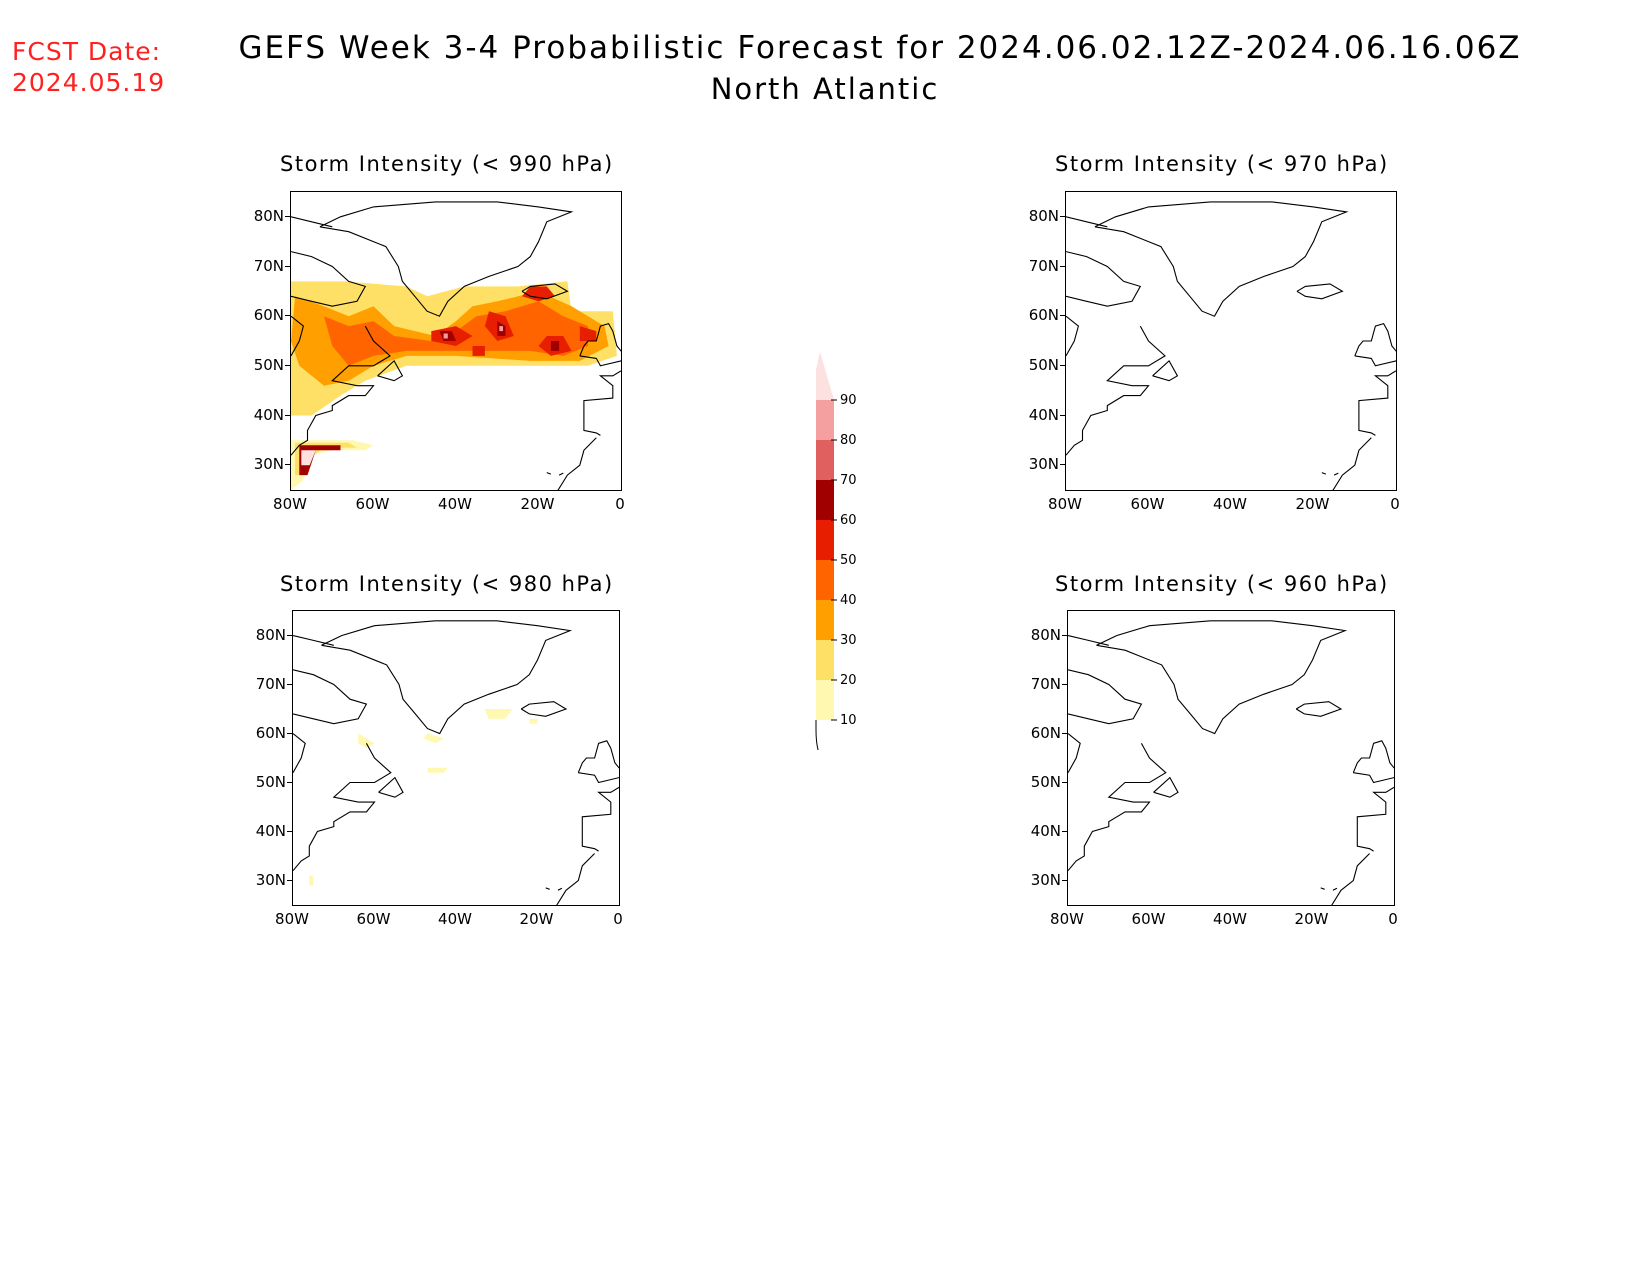 The width and height of the screenshot is (1650, 1275). Describe the element at coordinates (848, 600) in the screenshot. I see `colorbar-label: 40` at that location.